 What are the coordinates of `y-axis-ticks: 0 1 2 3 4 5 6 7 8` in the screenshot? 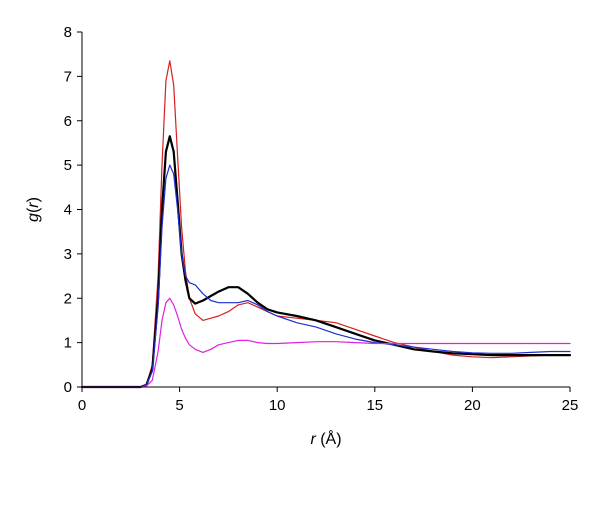 It's located at (73, 210).